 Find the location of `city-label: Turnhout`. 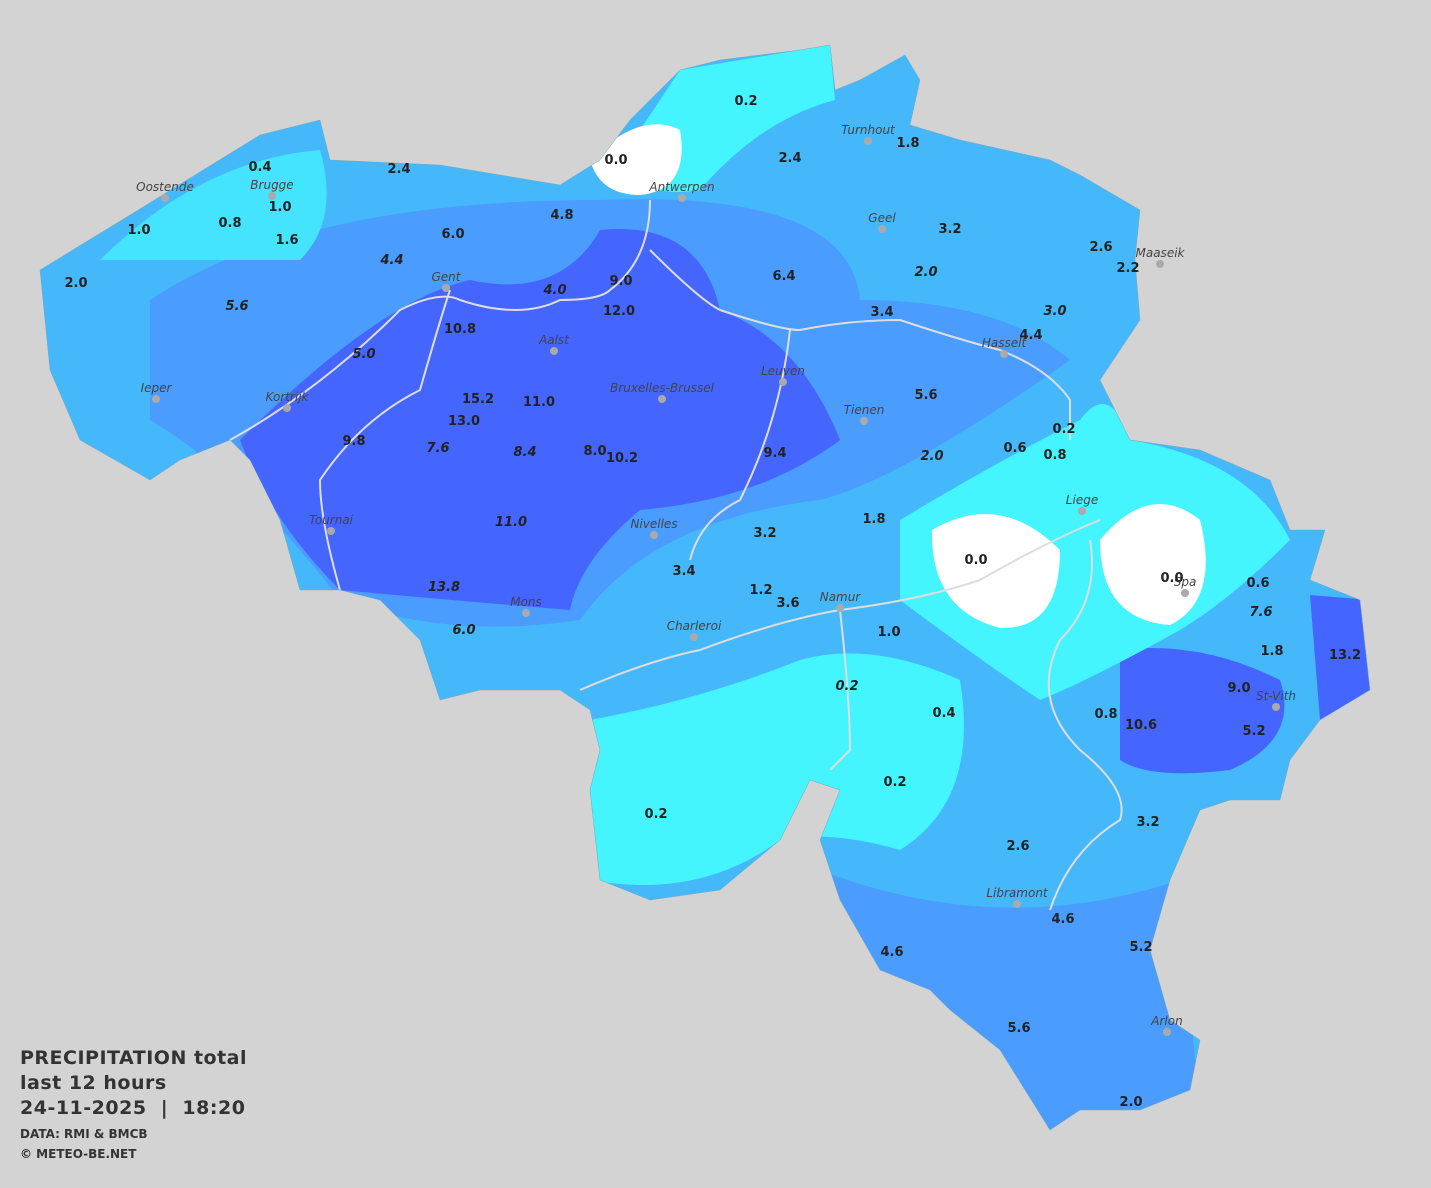

city-label: Turnhout is located at coordinates (868, 130).